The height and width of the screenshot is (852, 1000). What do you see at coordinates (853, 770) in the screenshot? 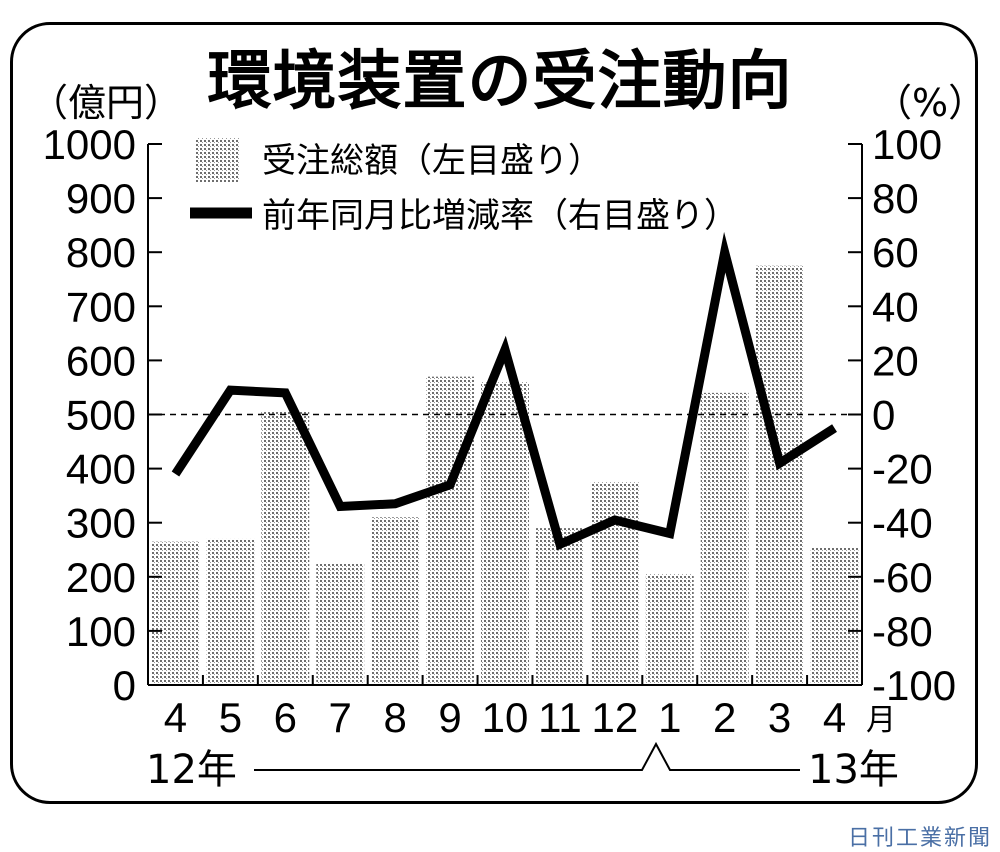
I see `year-end-label: 13年` at bounding box center [853, 770].